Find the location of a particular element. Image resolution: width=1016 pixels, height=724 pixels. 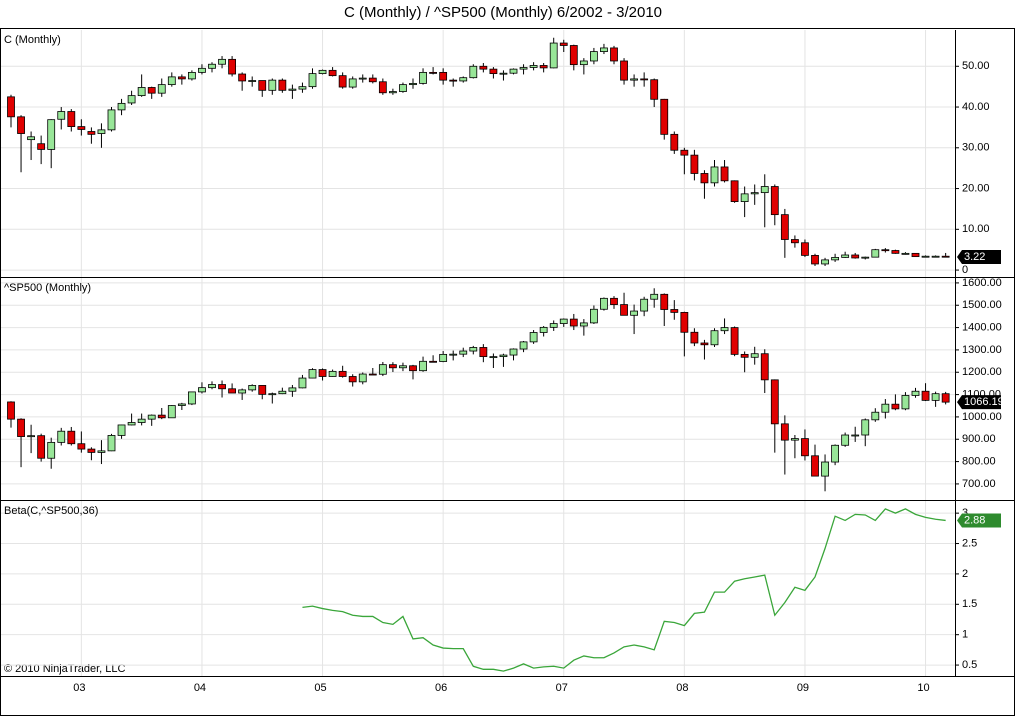

last-value-label: 2.88 is located at coordinates (974, 520).